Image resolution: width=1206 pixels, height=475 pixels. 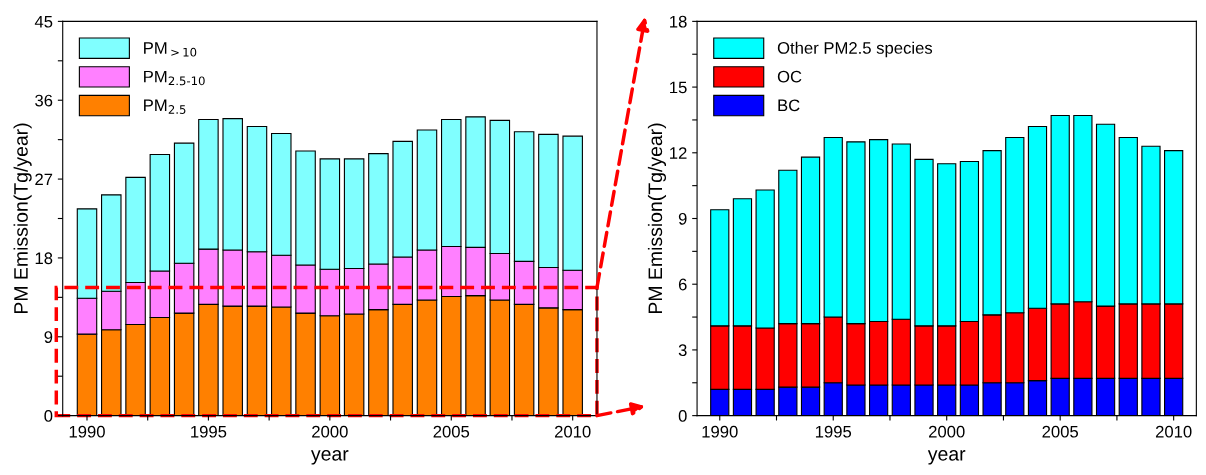 What do you see at coordinates (682, 284) in the screenshot?
I see `y-tick-label: 6` at bounding box center [682, 284].